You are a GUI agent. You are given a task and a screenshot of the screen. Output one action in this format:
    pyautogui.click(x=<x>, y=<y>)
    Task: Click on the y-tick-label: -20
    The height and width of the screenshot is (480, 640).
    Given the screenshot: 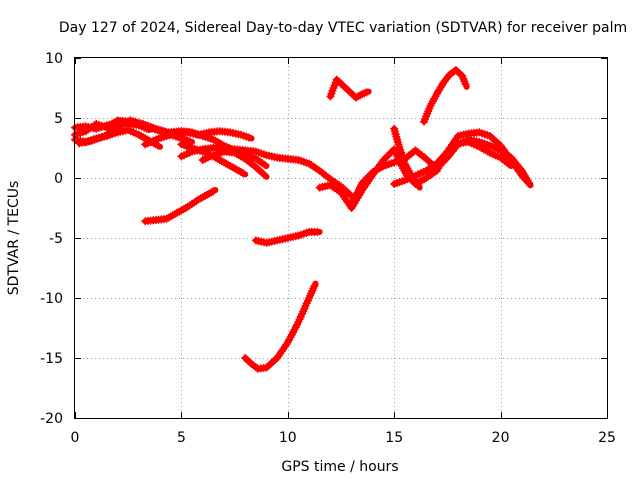 What is the action you would take?
    pyautogui.click(x=51, y=419)
    